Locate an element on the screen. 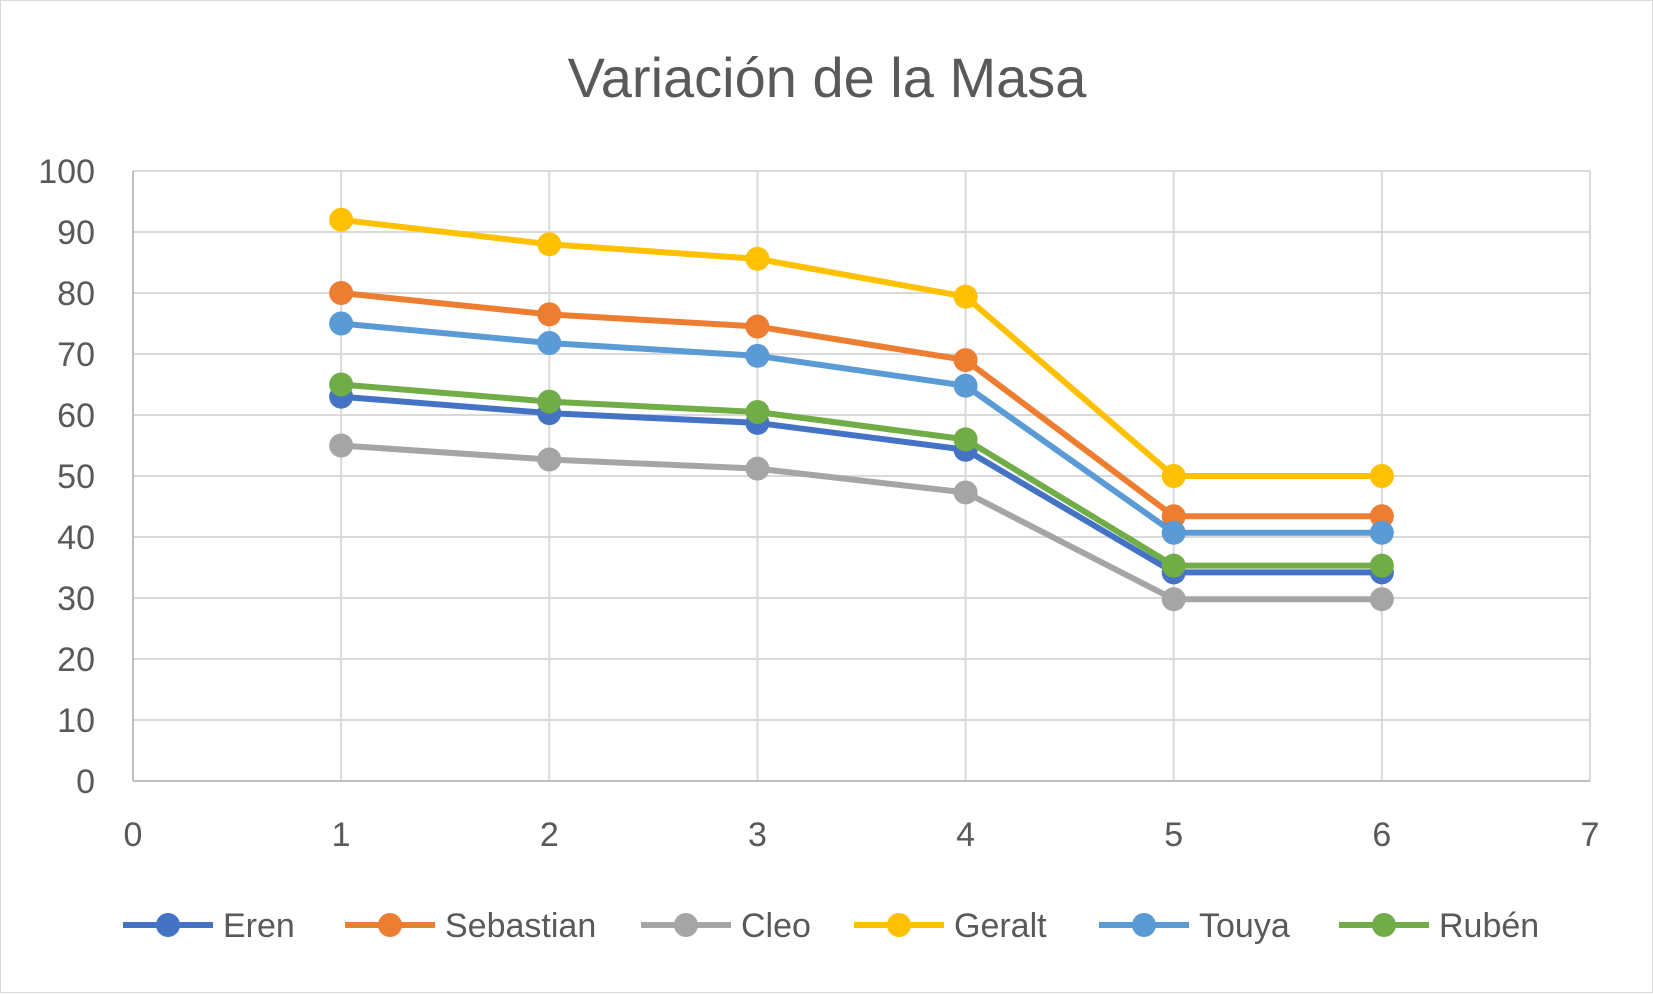  legend-entry-1: Sebastian is located at coordinates (470, 926).